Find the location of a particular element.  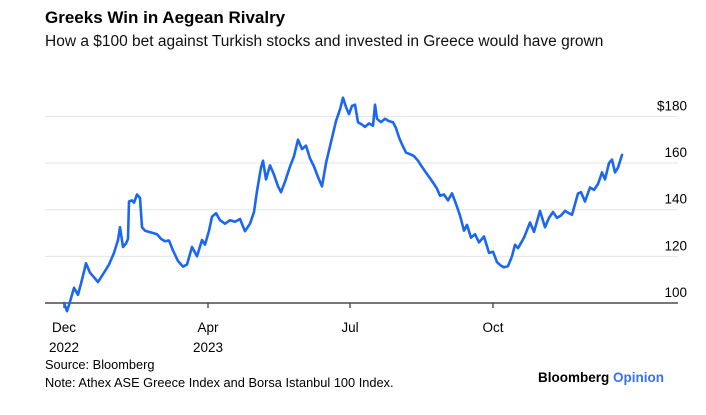

y-tick-label-120: 120 is located at coordinates (675, 245).